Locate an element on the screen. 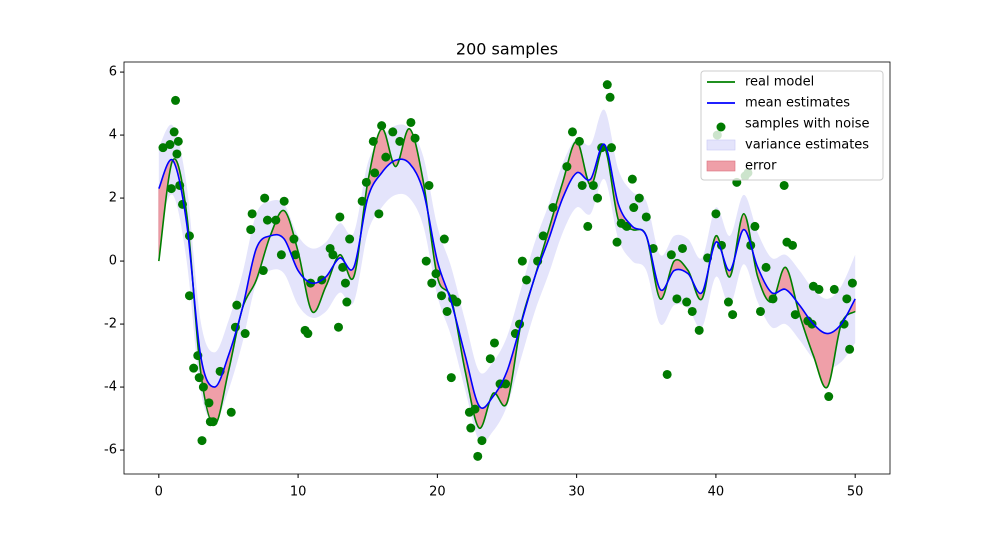 The image size is (989, 533). legend-box is located at coordinates (792, 125).